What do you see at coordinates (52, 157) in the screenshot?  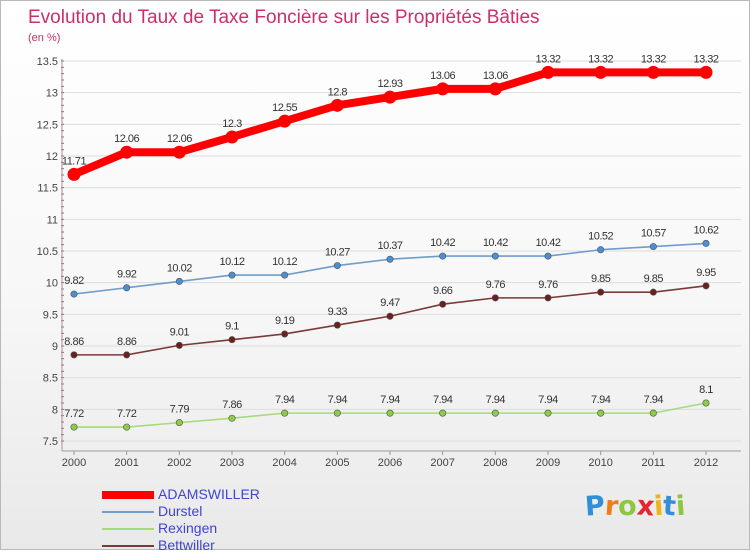 I see `y-tick-label: 12` at bounding box center [52, 157].